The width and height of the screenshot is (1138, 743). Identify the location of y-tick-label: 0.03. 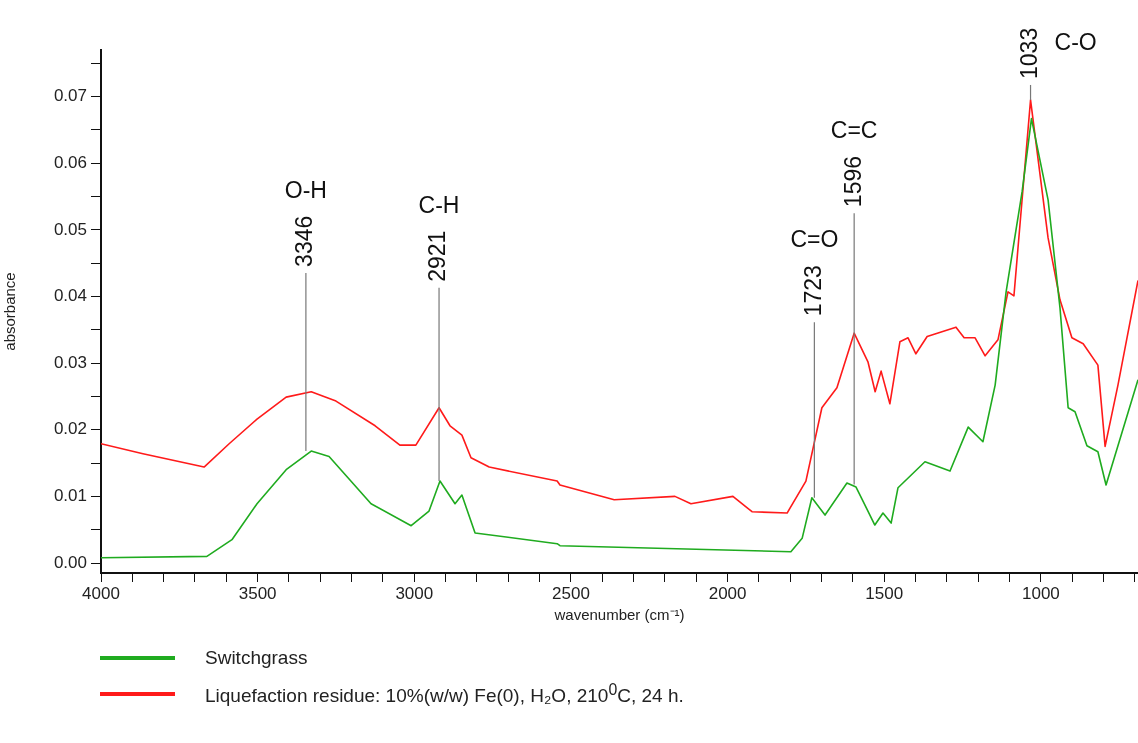
(70, 362).